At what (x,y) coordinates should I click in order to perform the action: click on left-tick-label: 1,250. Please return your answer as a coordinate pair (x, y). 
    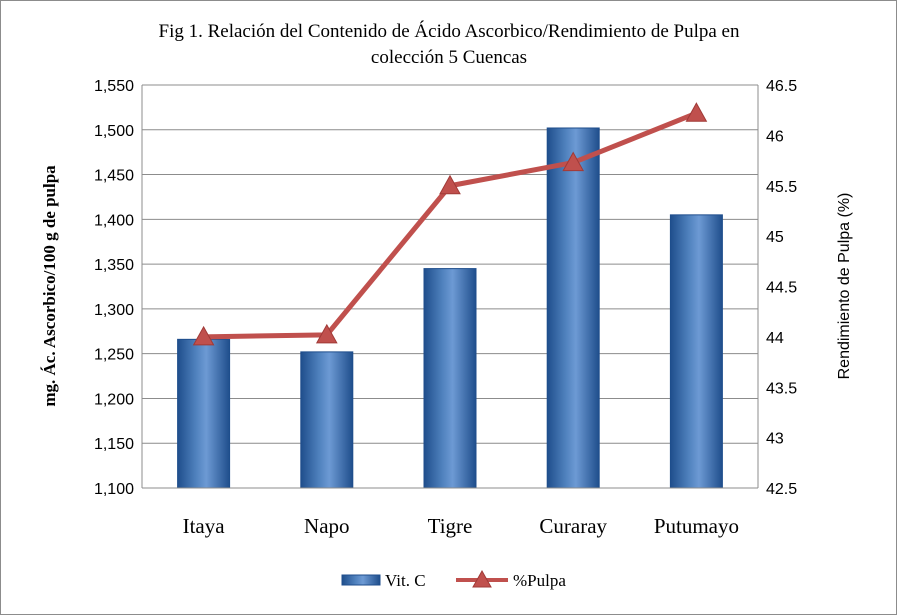
    Looking at the image, I should click on (114, 355).